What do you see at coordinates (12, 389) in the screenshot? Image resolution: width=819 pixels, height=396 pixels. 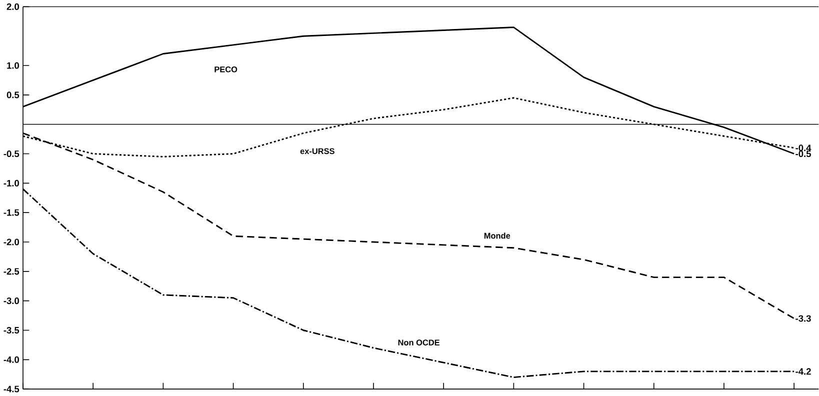 I see `y-tick-label: -4.5` at bounding box center [12, 389].